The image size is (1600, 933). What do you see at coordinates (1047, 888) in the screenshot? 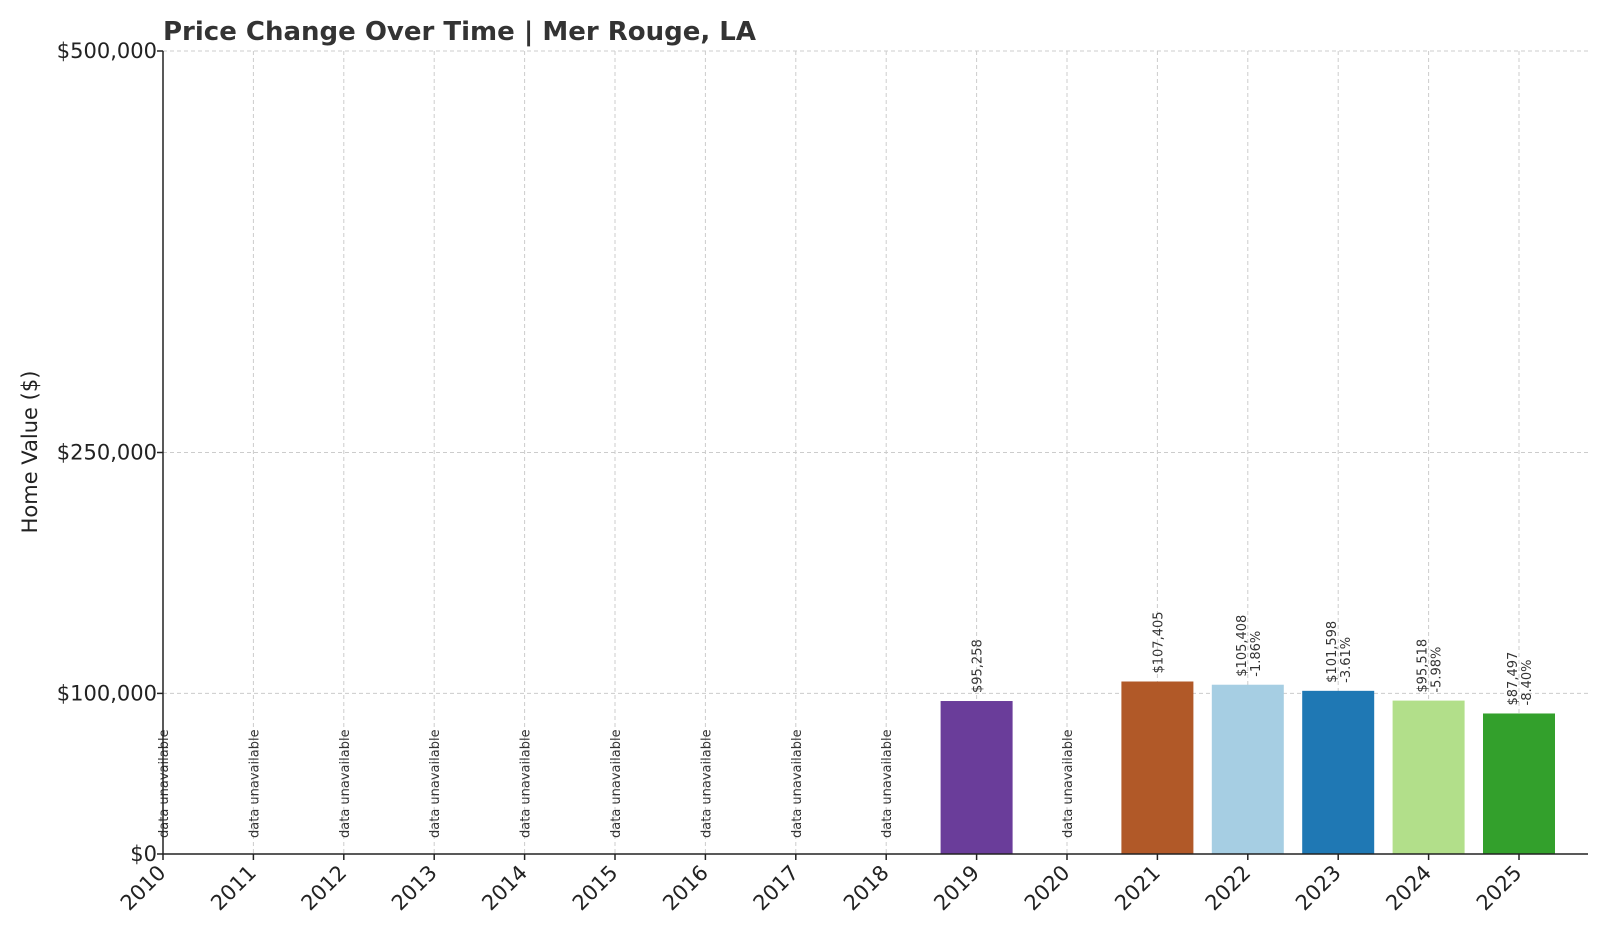
I see `x-tick-label: 2020` at bounding box center [1047, 888].